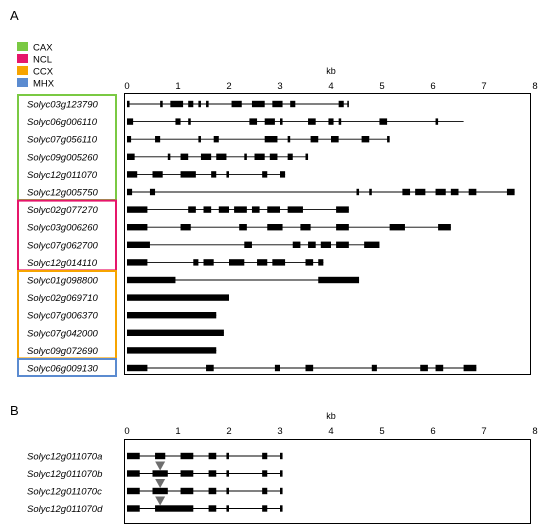  I want to click on panel-b-axis-title: kb, so click(331, 416).